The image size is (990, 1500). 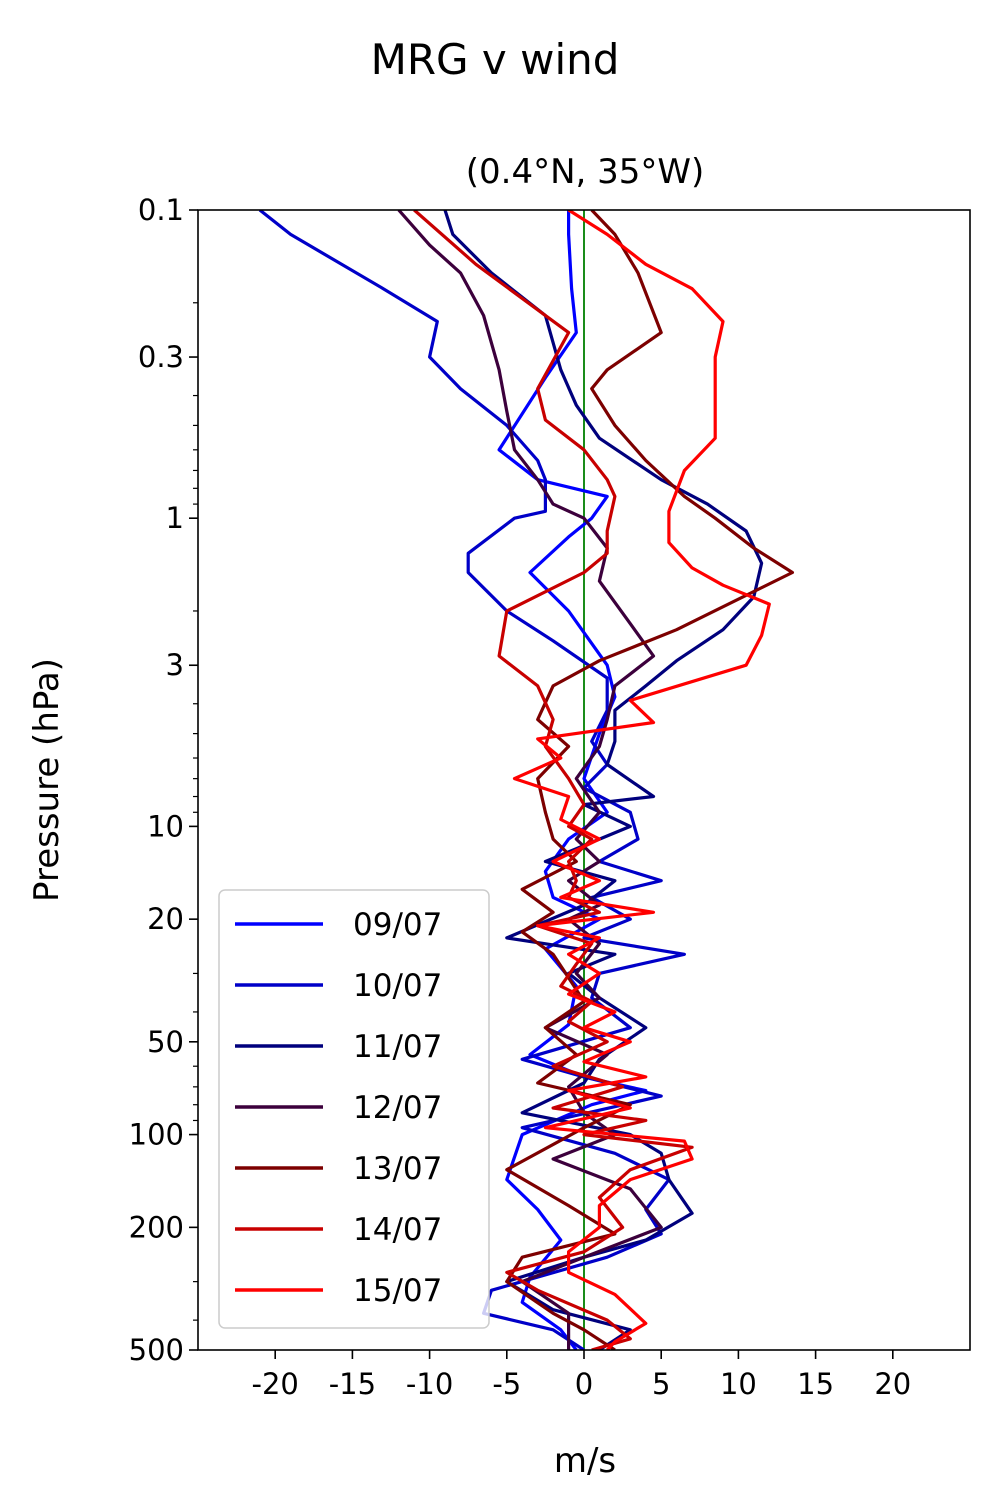 I want to click on y-tick-label: 20, so click(x=165, y=919).